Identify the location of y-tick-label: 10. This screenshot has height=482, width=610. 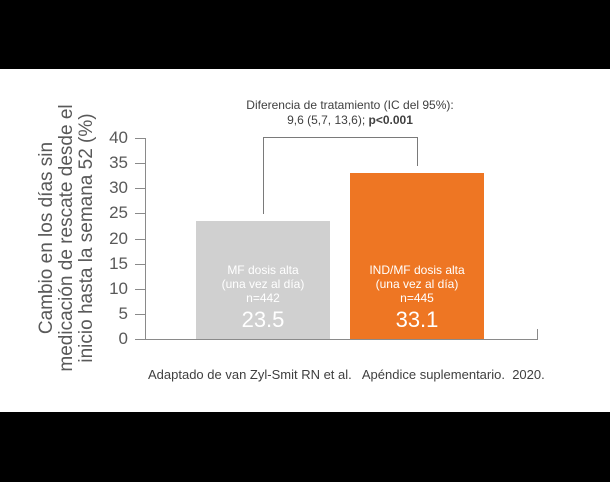
(118, 288).